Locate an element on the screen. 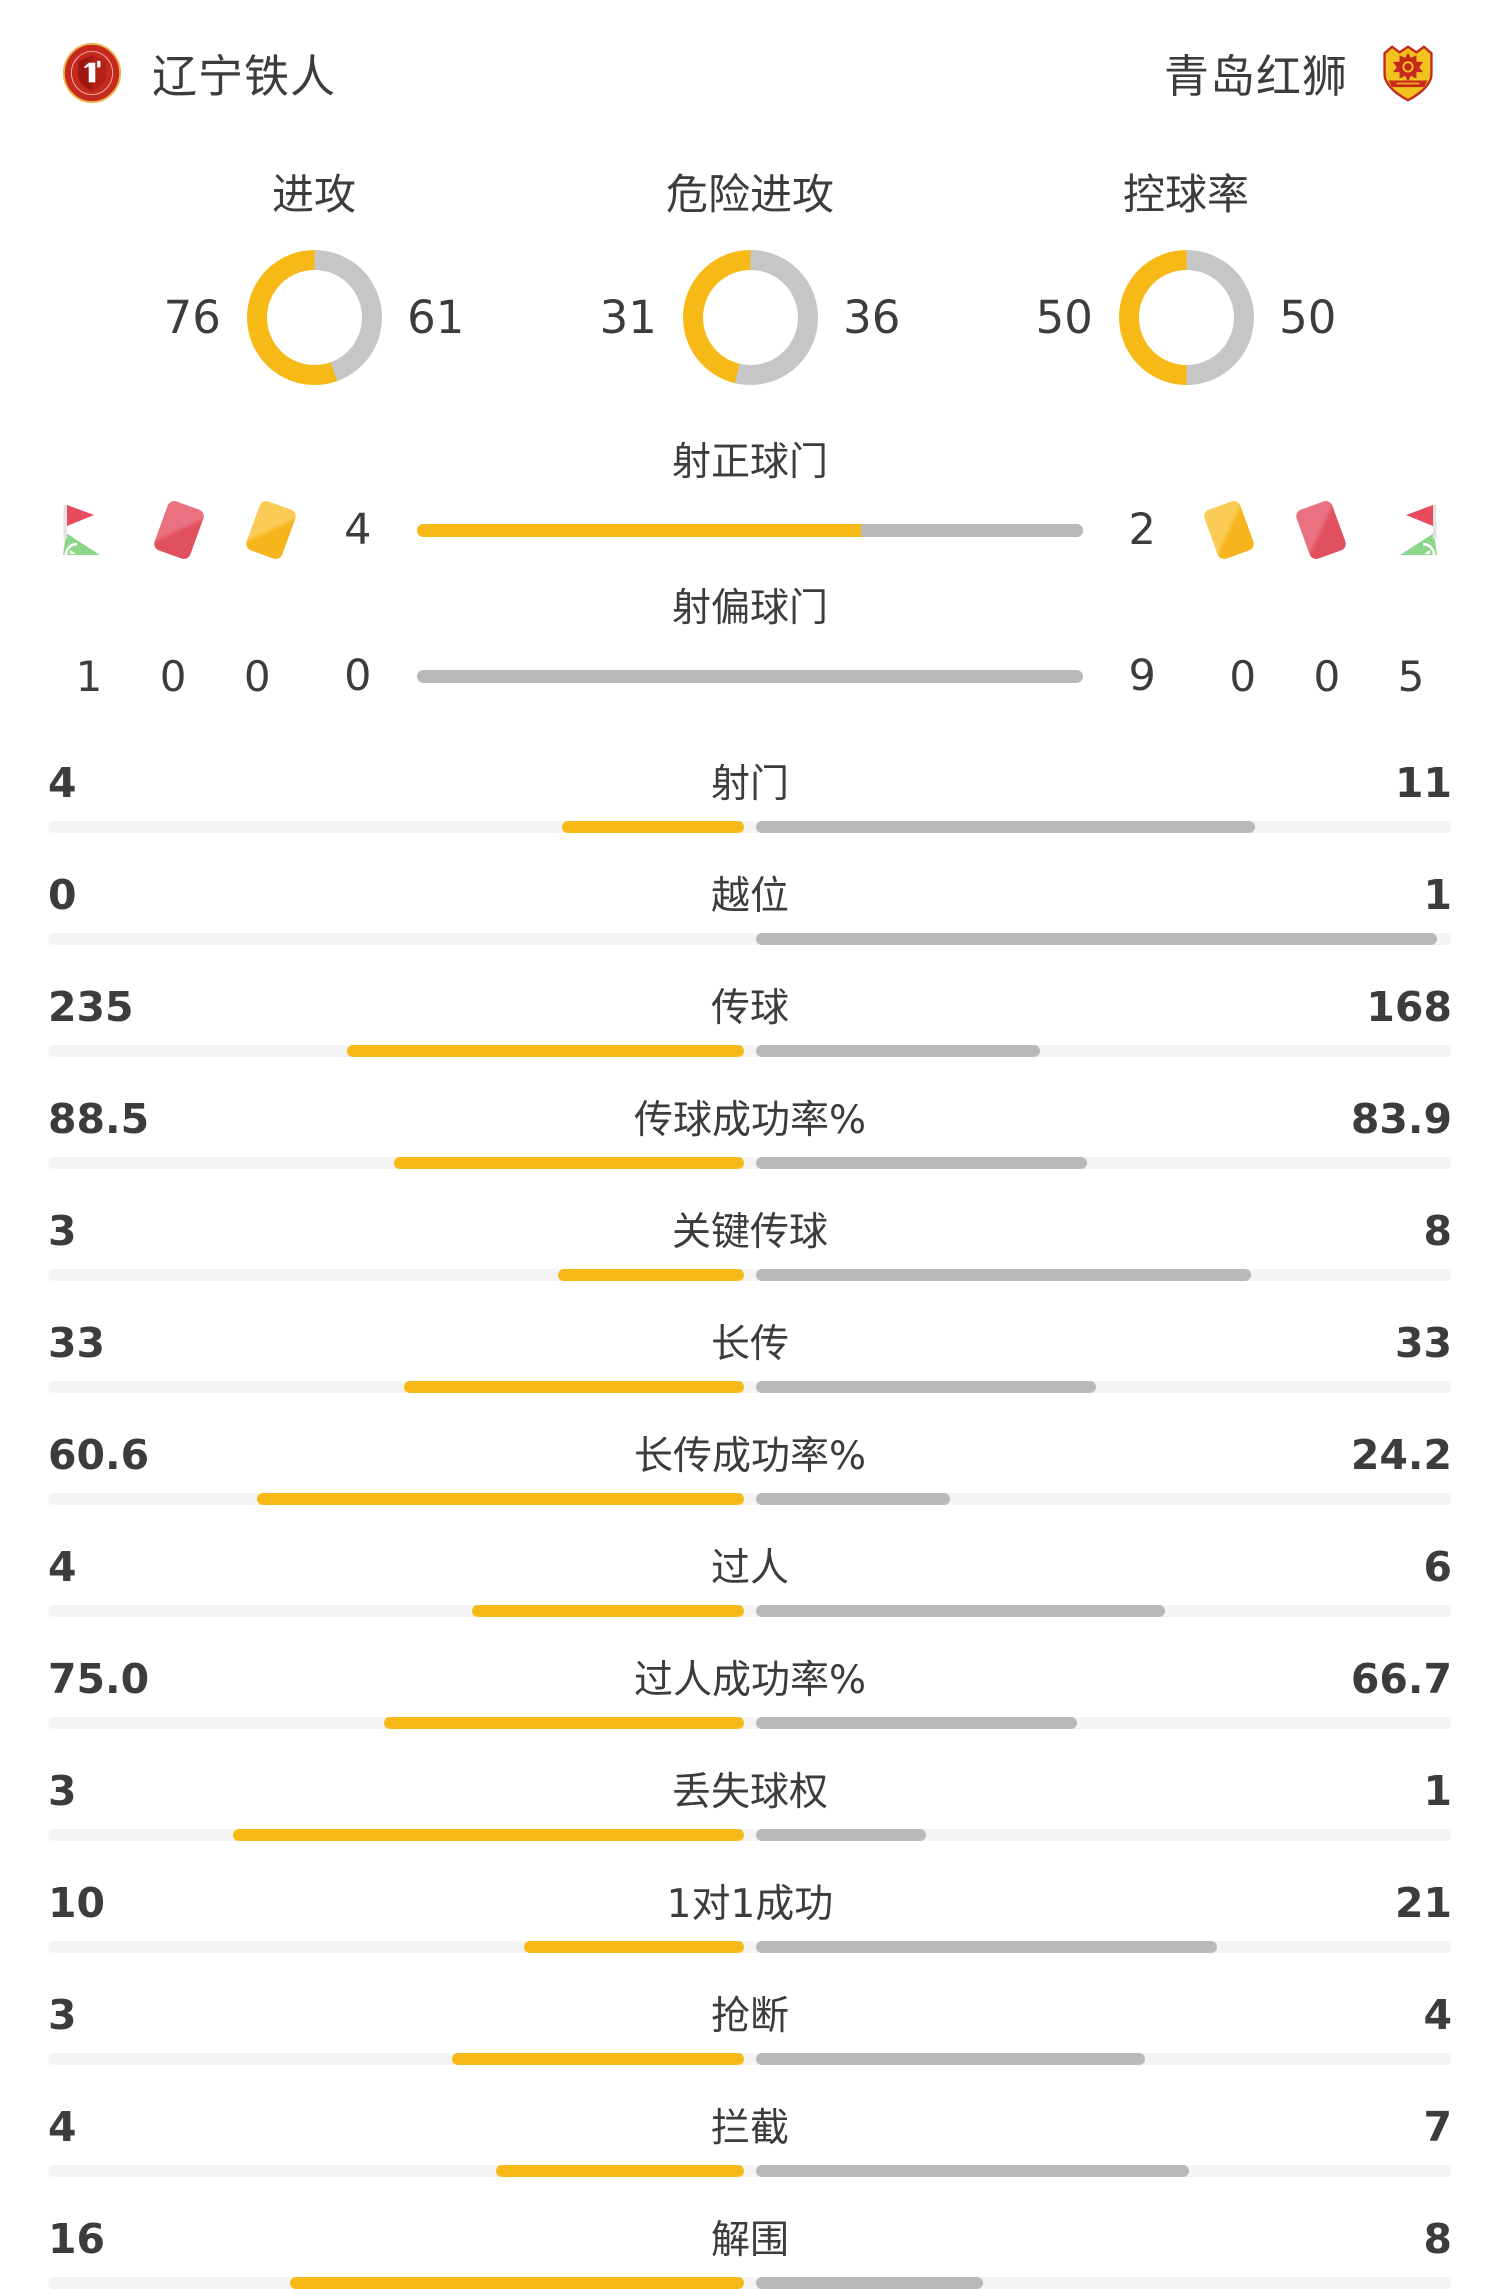  qingdao-red-lions-crest-icon is located at coordinates (1408, 72).